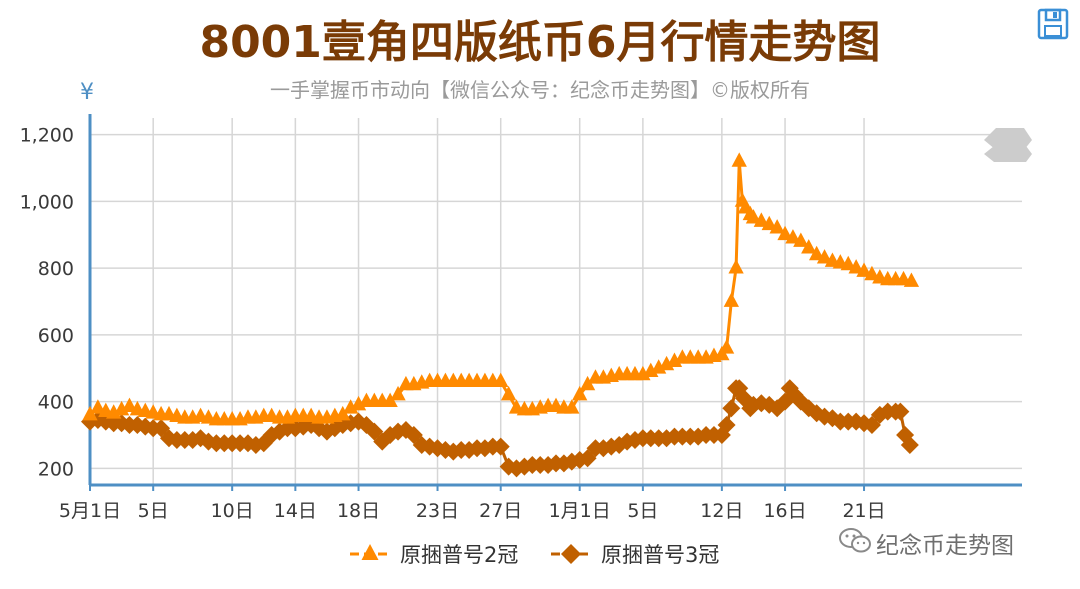  Describe the element at coordinates (540, 90) in the screenshot. I see `chart-subtitle: 一手掌握币市动向【微信公众号：纪念币走势图】©版权所有` at that location.